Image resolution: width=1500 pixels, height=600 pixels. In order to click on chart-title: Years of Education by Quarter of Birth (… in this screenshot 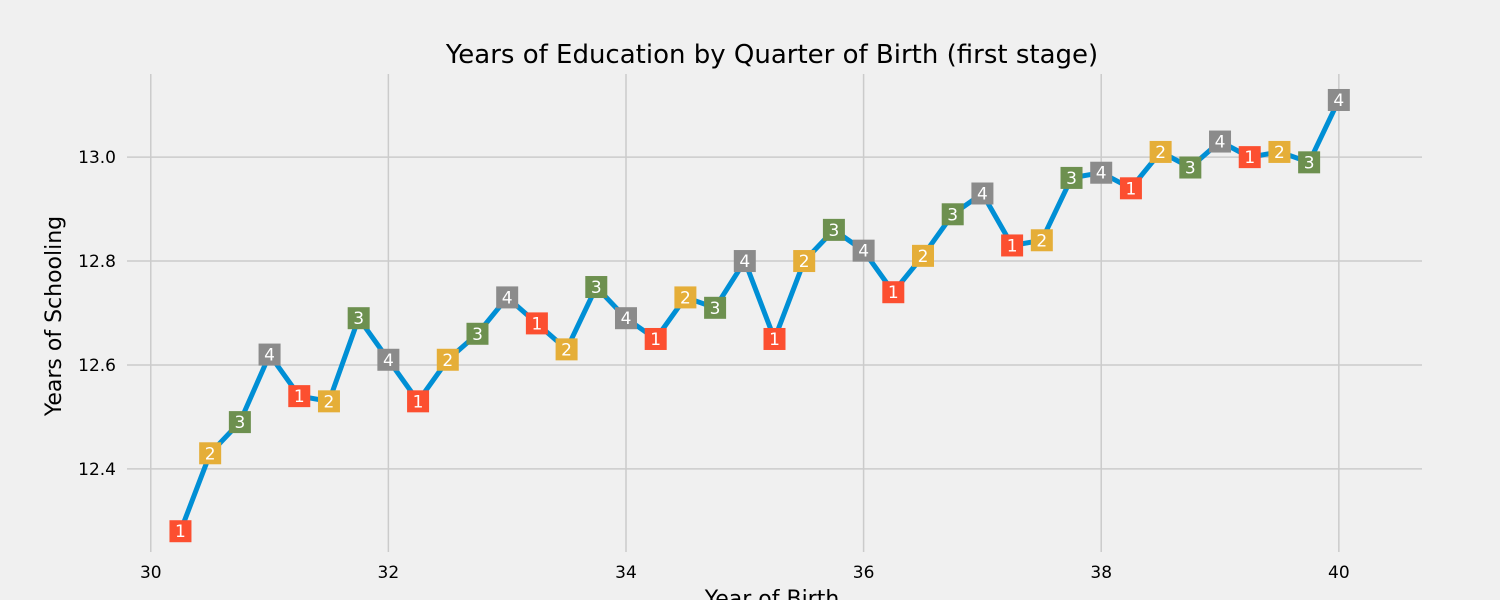, I will do `click(771, 55)`.